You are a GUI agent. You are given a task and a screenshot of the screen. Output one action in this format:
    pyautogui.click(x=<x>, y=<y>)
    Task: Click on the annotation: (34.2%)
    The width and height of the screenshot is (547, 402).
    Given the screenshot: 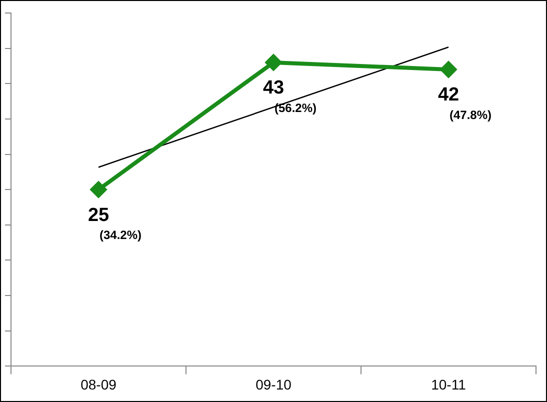 What is the action you would take?
    pyautogui.click(x=120, y=235)
    